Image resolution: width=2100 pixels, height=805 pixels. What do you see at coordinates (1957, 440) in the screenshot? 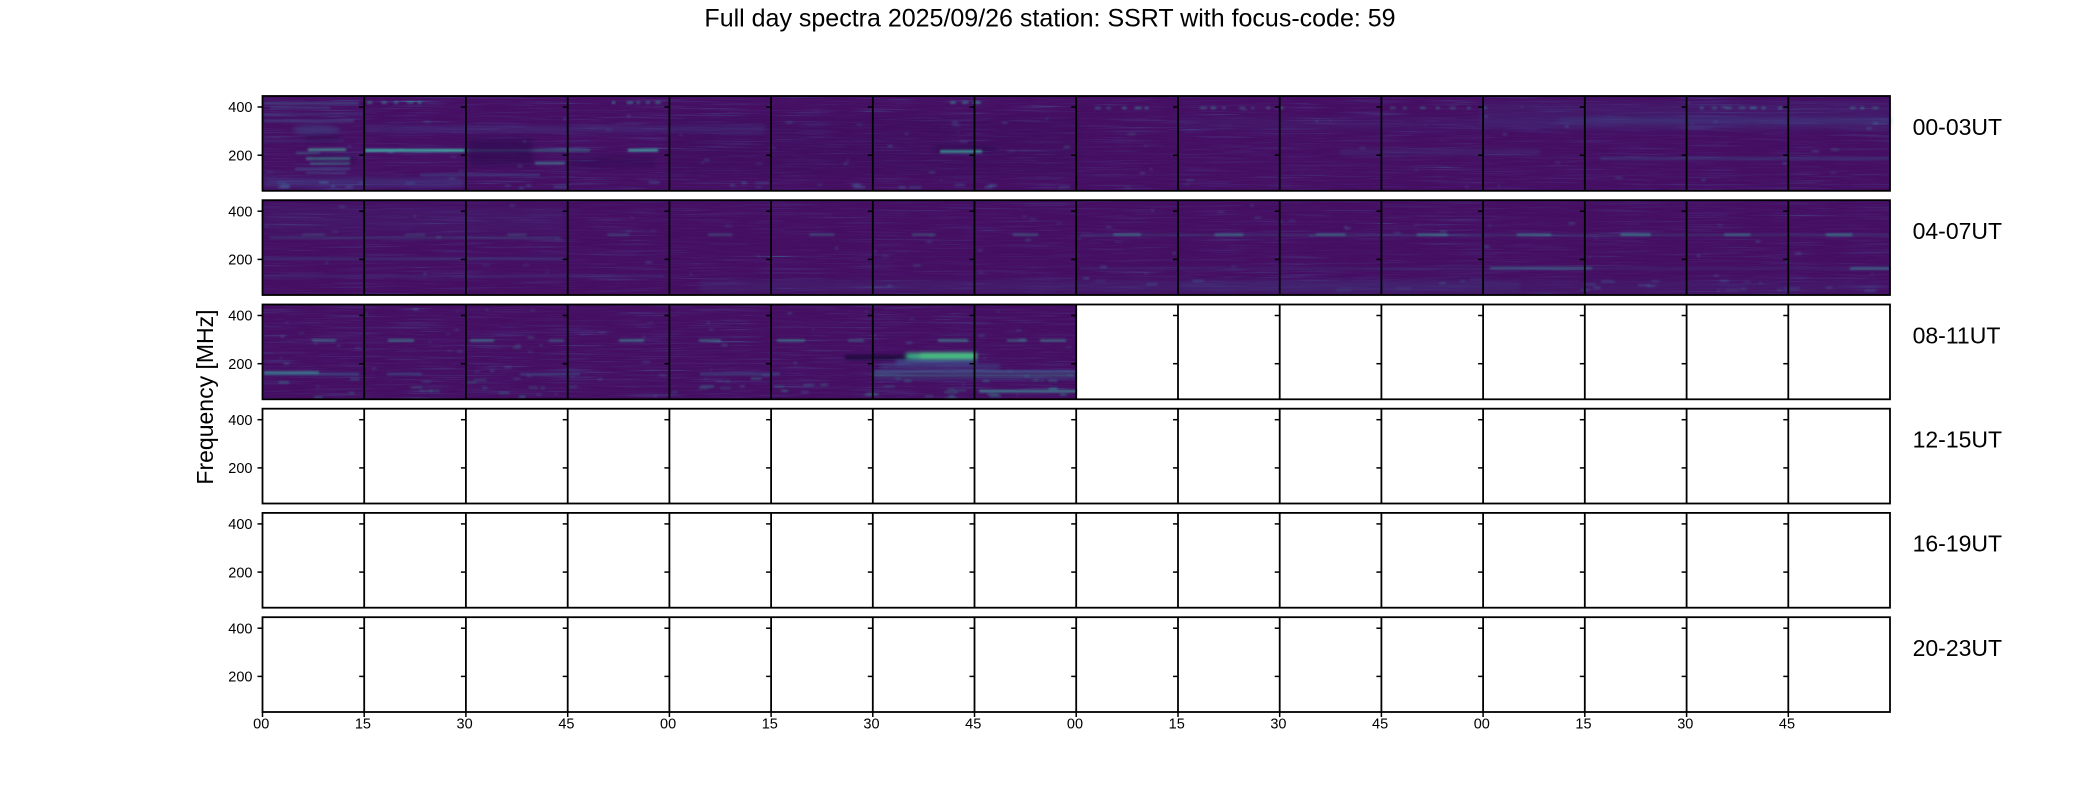
I see `svg-text: 12-15UT` at bounding box center [1957, 440].